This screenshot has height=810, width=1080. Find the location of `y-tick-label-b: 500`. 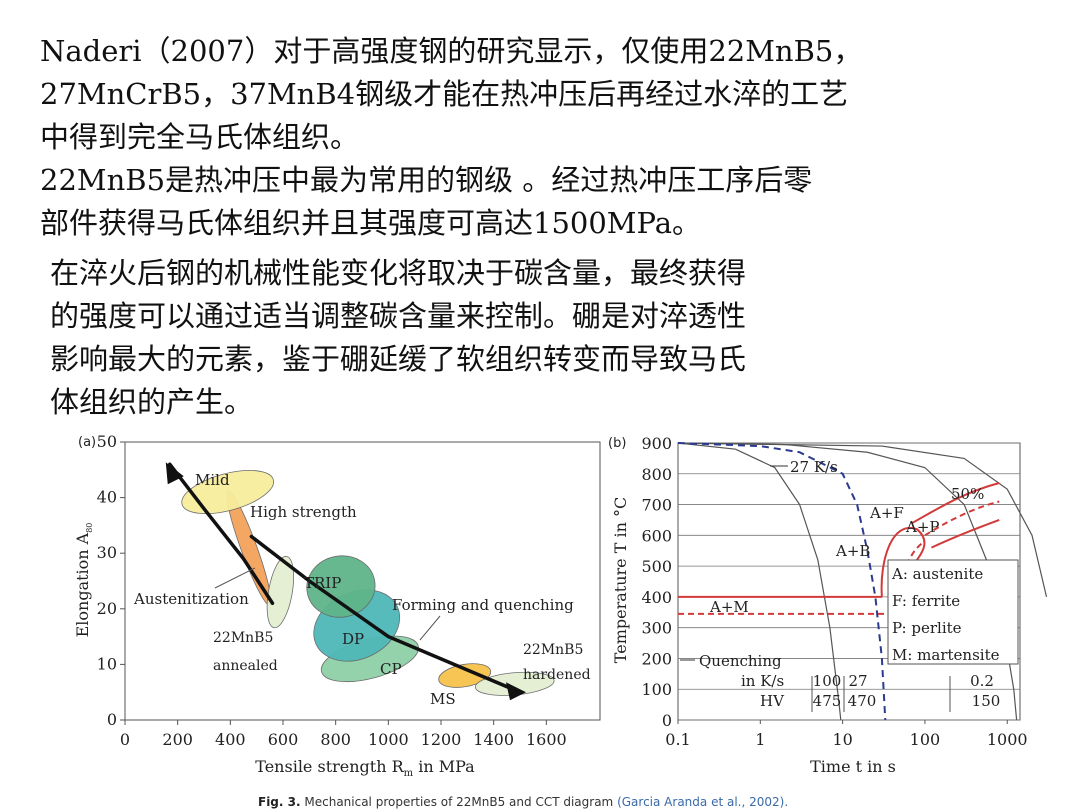

y-tick-label-b: 500 is located at coordinates (656, 566).